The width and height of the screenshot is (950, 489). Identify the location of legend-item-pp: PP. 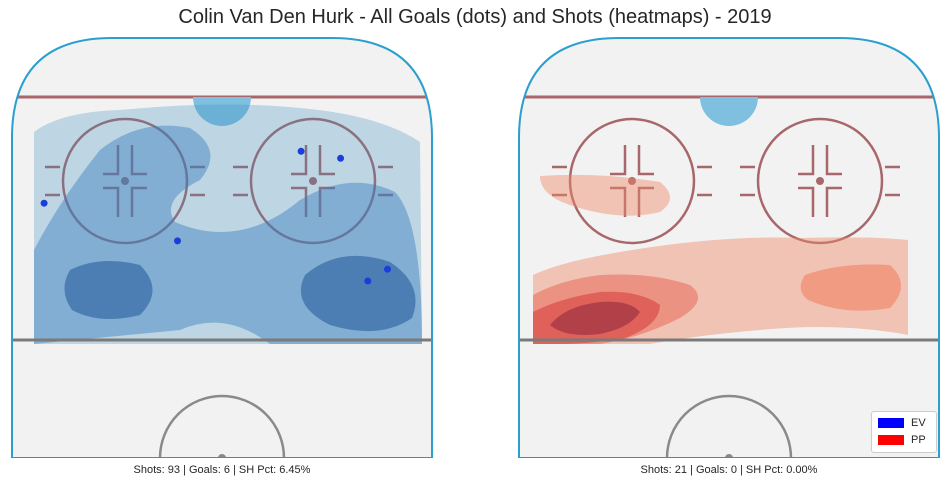
(902, 440).